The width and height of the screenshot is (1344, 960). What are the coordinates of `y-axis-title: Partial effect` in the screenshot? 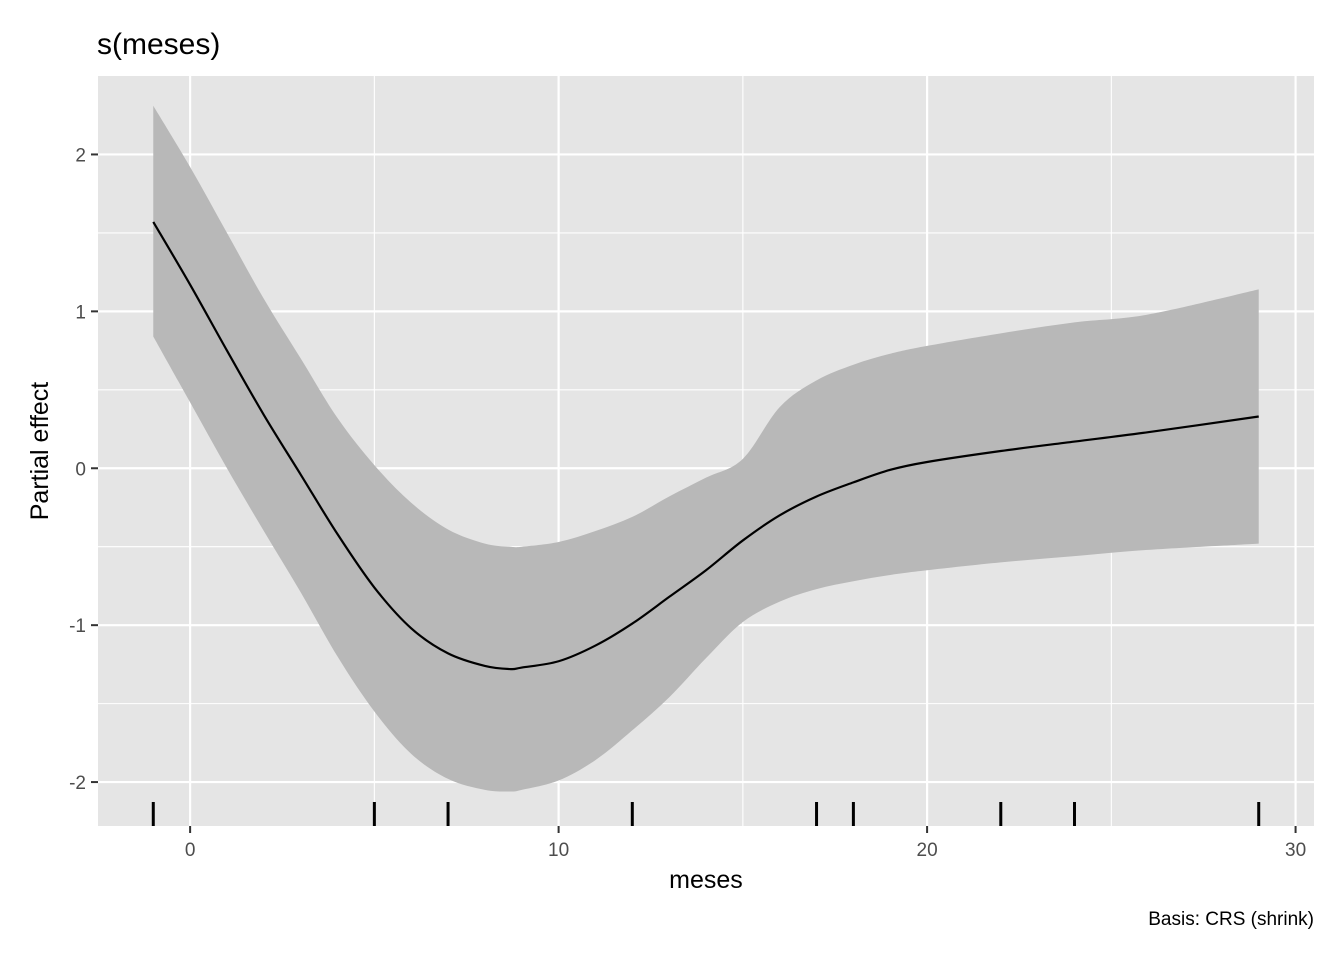 It's located at (40, 451).